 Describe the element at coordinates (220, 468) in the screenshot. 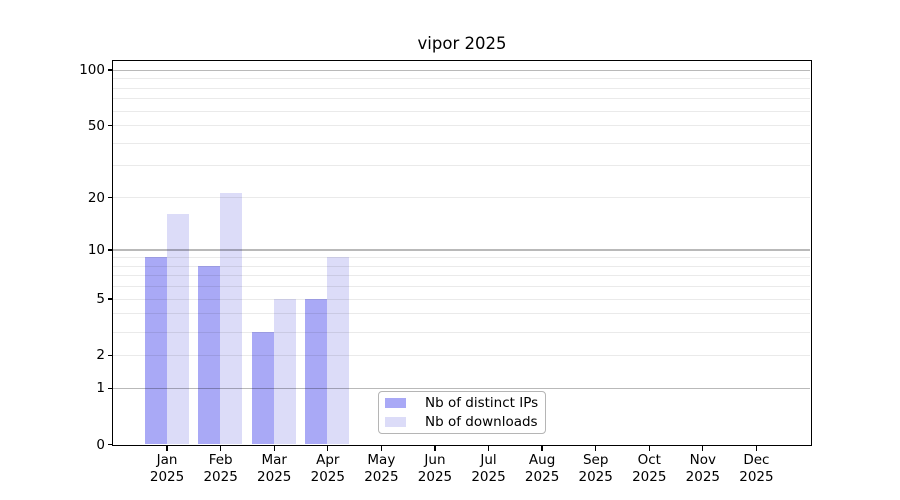

I see `x-tick-label-feb: Feb 2025` at that location.